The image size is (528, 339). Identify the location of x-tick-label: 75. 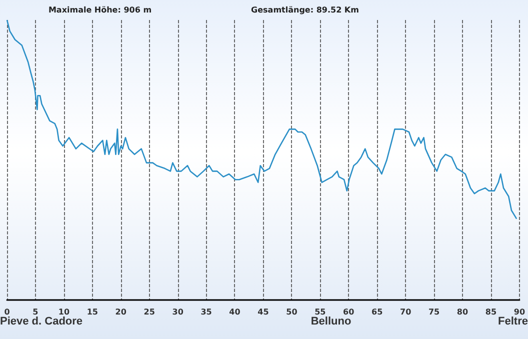
(434, 312).